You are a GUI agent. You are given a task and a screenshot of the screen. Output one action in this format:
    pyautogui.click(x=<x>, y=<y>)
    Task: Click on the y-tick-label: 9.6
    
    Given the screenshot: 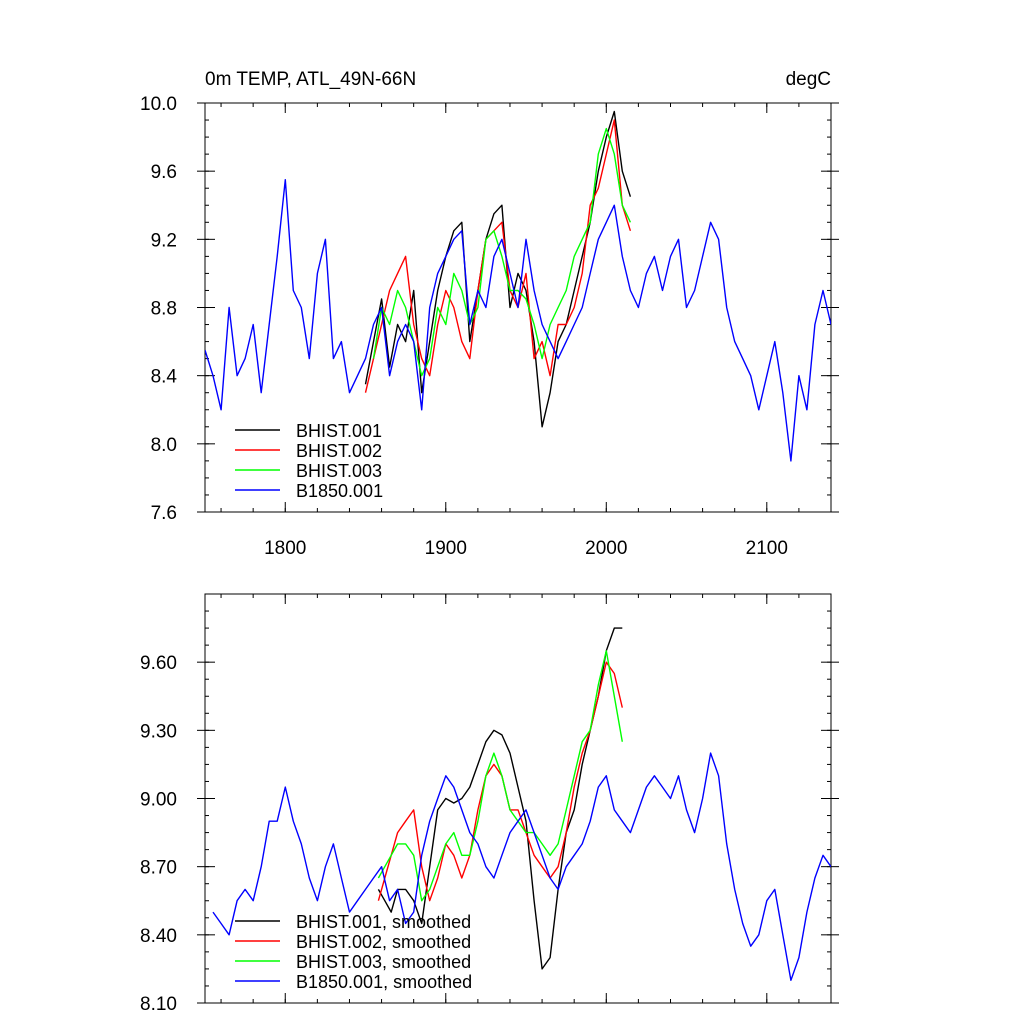 What is the action you would take?
    pyautogui.click(x=164, y=172)
    